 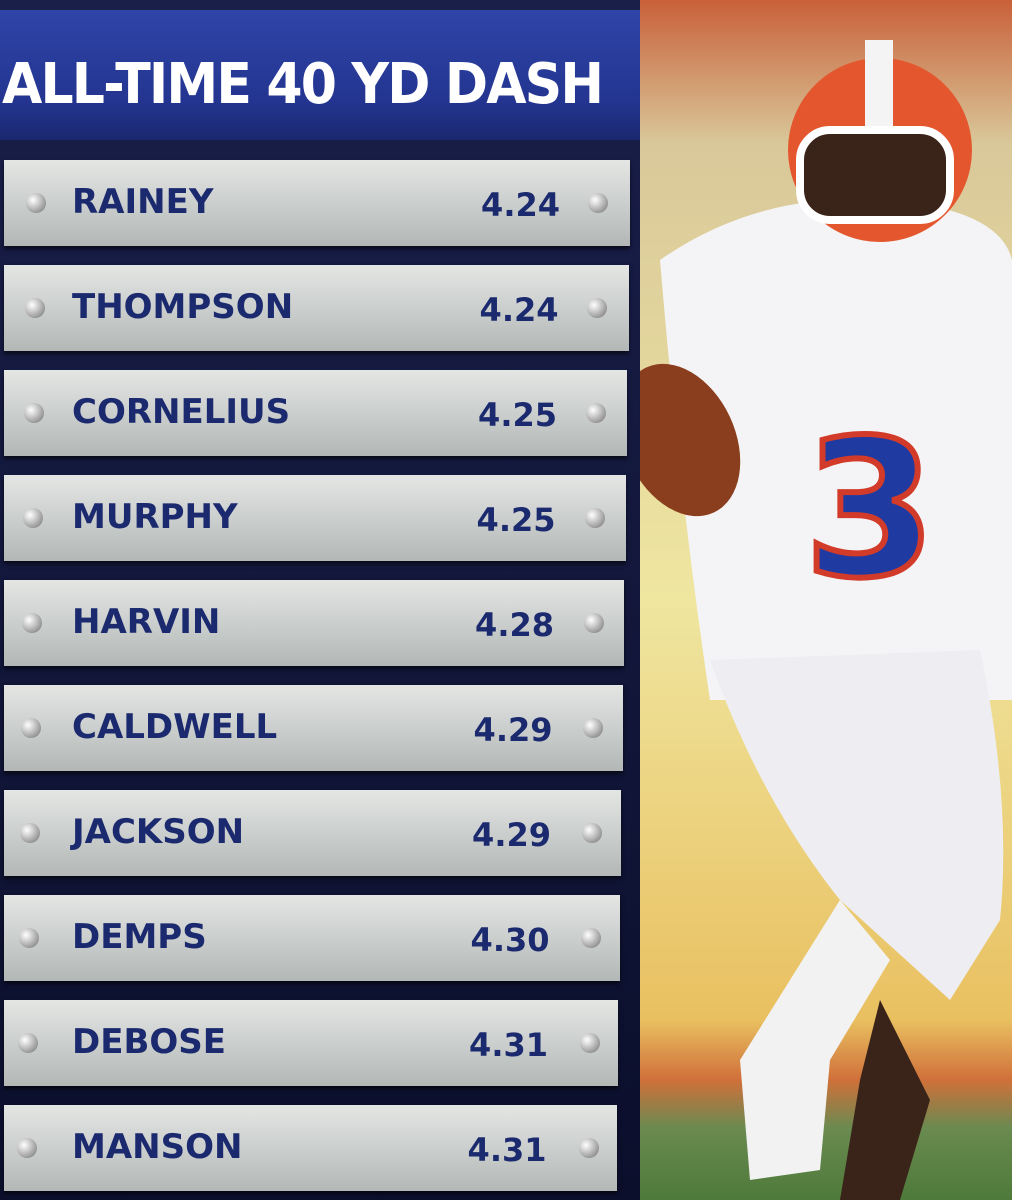 What do you see at coordinates (146, 622) in the screenshot?
I see `player-name: HARVIN` at bounding box center [146, 622].